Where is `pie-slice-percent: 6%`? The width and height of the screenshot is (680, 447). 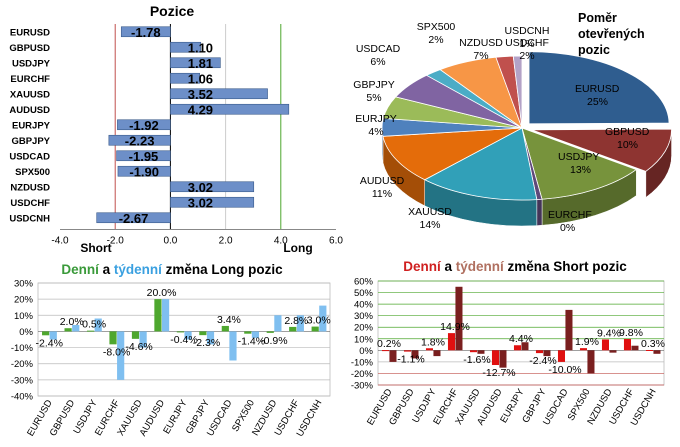 pie-slice-percent: 6% is located at coordinates (377, 62).